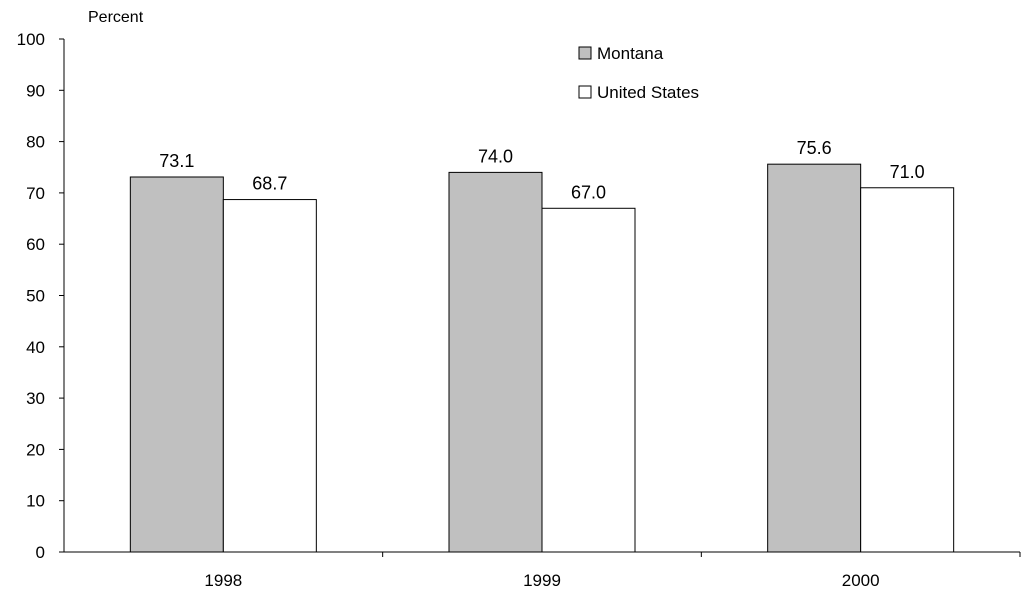  What do you see at coordinates (31, 39) in the screenshot?
I see `y-tick-label: 100` at bounding box center [31, 39].